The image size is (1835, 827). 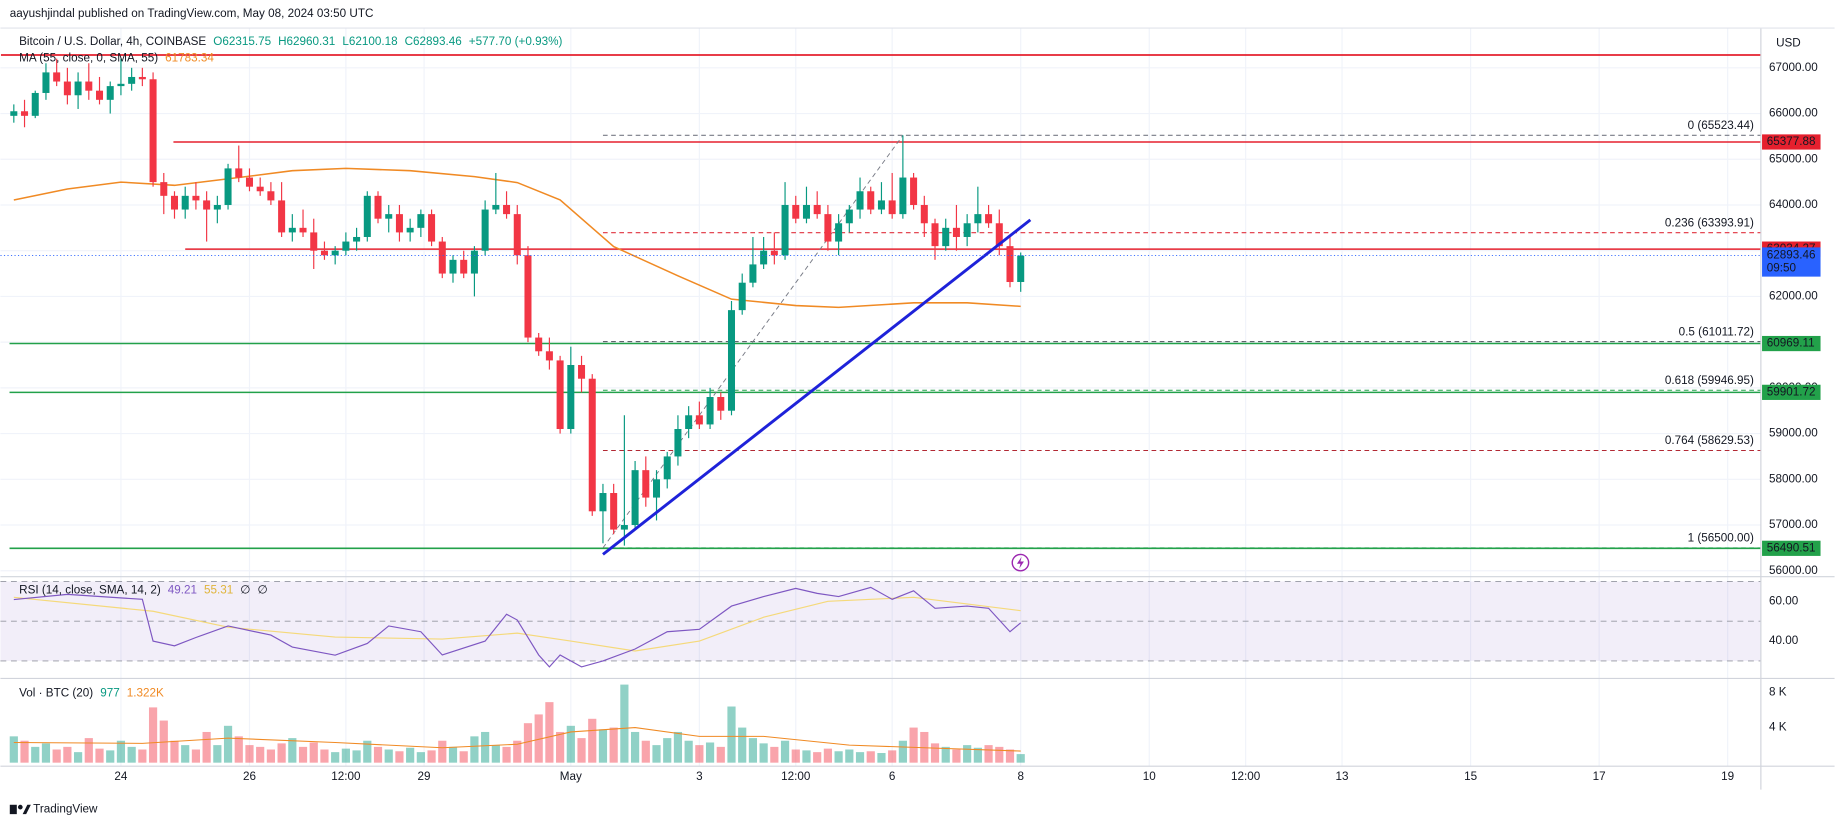 I want to click on fib-trend, so click(x=753, y=342).